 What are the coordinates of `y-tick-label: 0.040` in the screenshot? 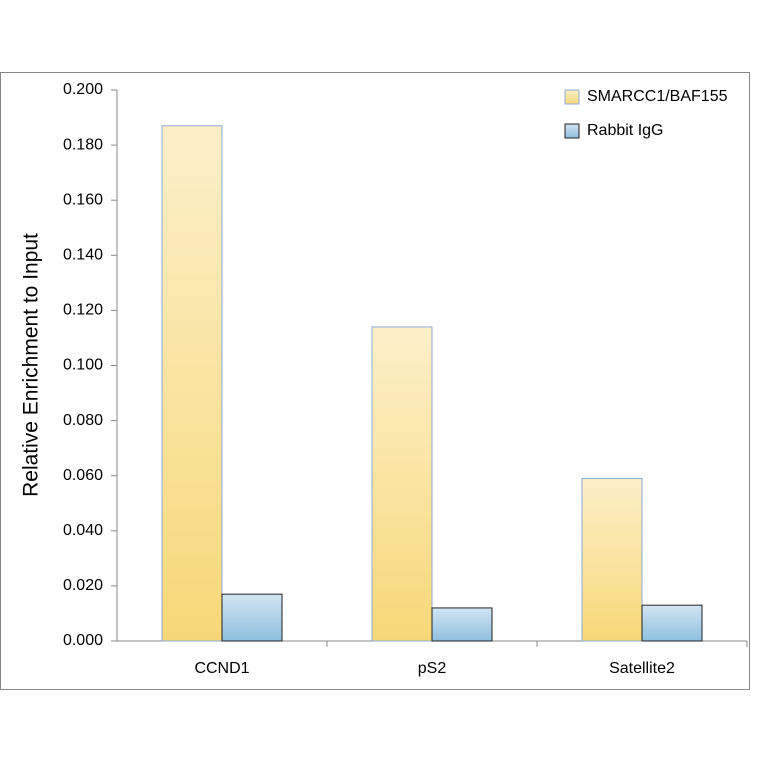 It's located at (83, 530).